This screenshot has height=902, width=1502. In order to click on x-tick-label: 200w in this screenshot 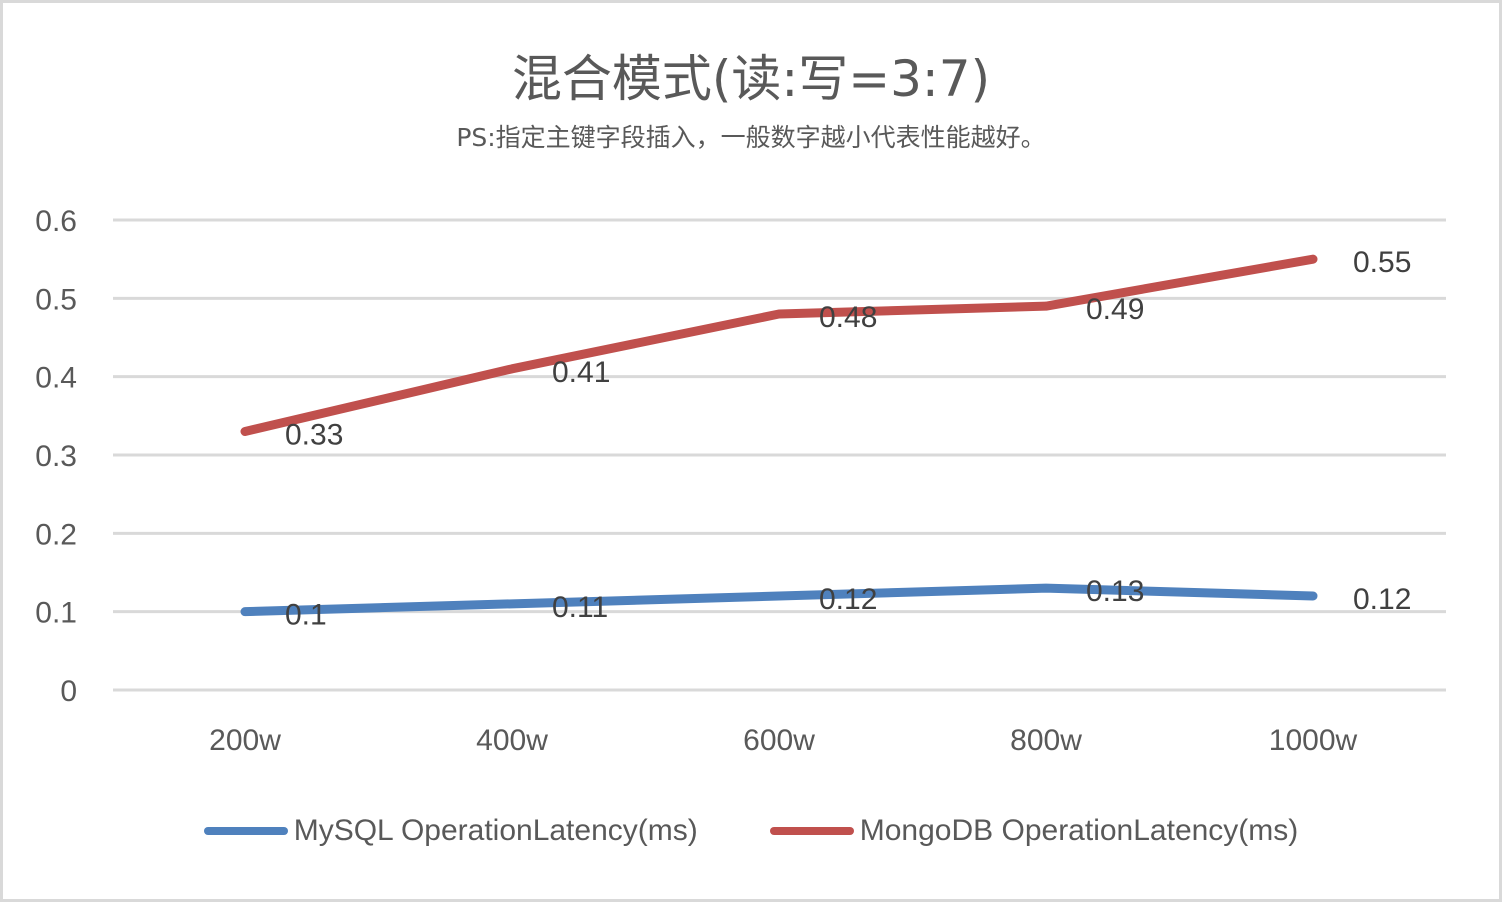, I will do `click(245, 740)`.